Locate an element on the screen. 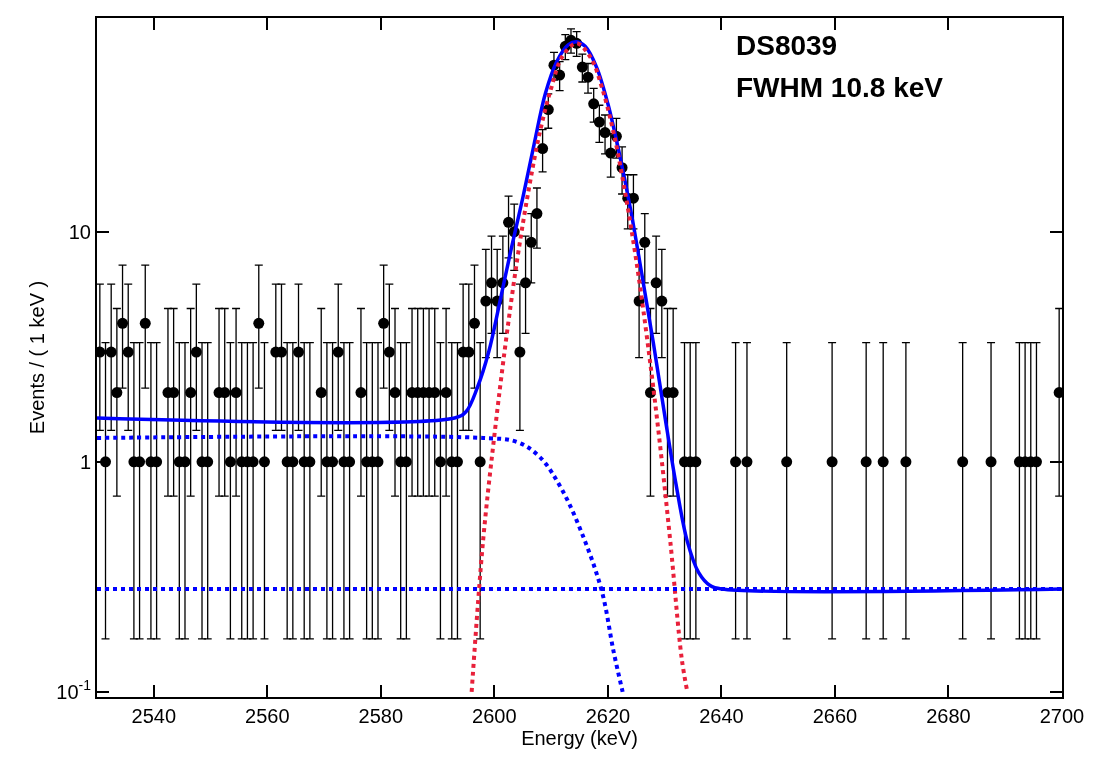  x-tick-label: 2540 is located at coordinates (154, 716).